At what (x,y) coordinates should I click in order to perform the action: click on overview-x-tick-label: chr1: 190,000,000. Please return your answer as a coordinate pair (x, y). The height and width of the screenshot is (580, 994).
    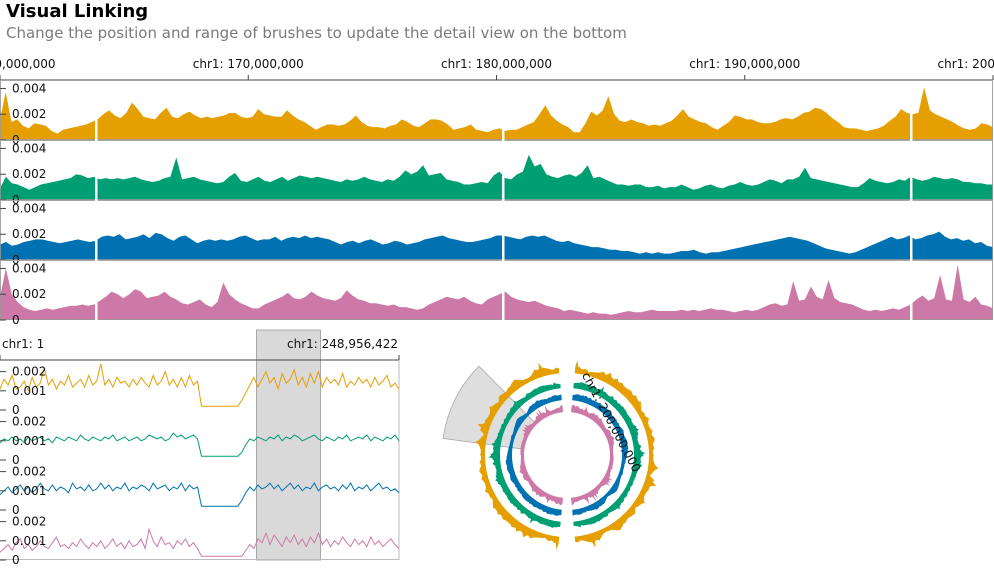
    Looking at the image, I should click on (744, 64).